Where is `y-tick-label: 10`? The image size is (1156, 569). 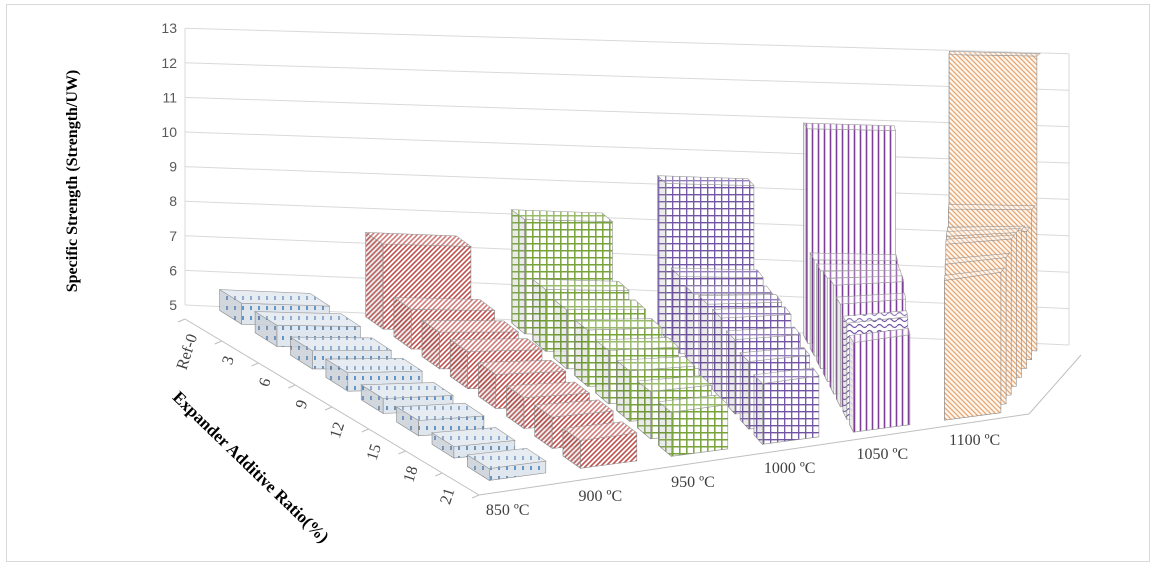
y-tick-label: 10 is located at coordinates (169, 132).